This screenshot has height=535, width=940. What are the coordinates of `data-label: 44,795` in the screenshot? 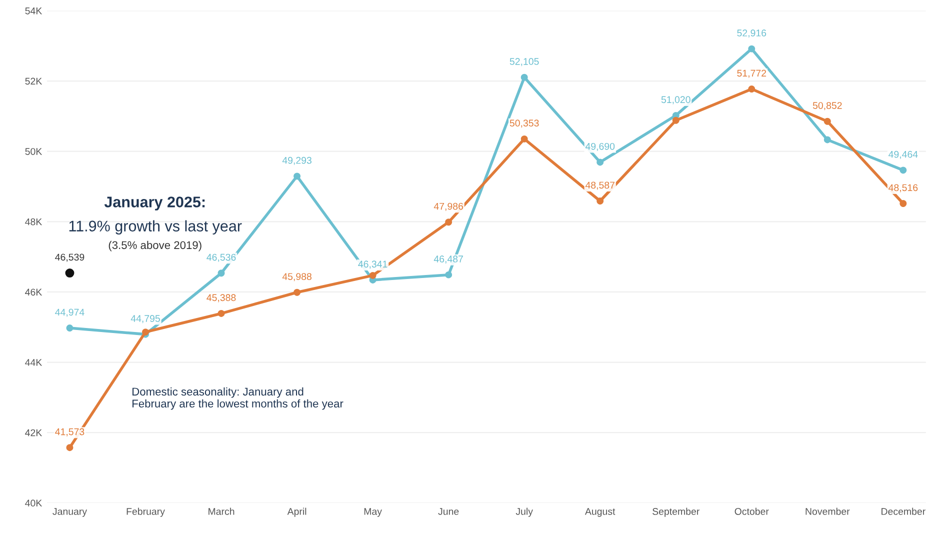 It's located at (145, 319).